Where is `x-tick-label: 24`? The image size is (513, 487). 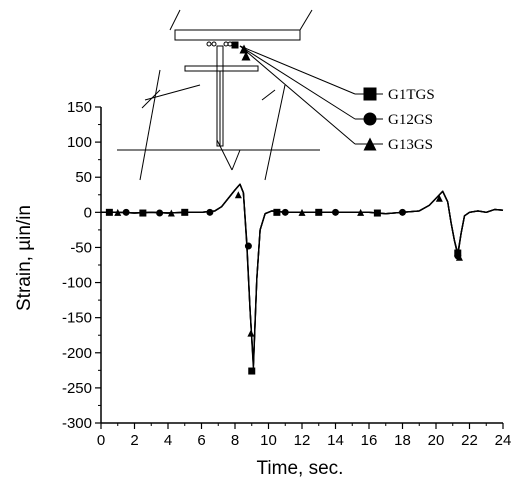 x-tick-label: 24 is located at coordinates (503, 440).